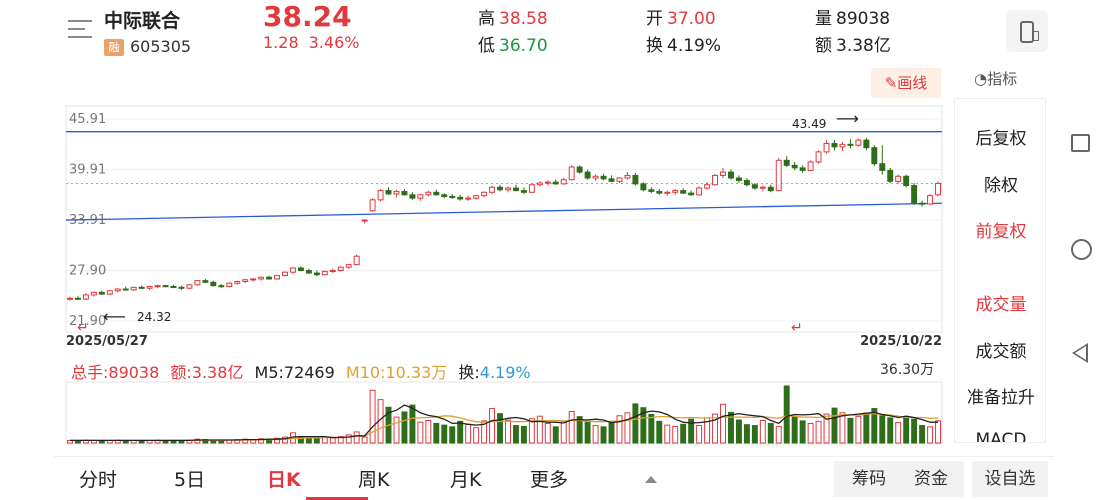  Describe the element at coordinates (1001, 139) in the screenshot. I see `side-item-post-adjusted: 后复权` at that location.